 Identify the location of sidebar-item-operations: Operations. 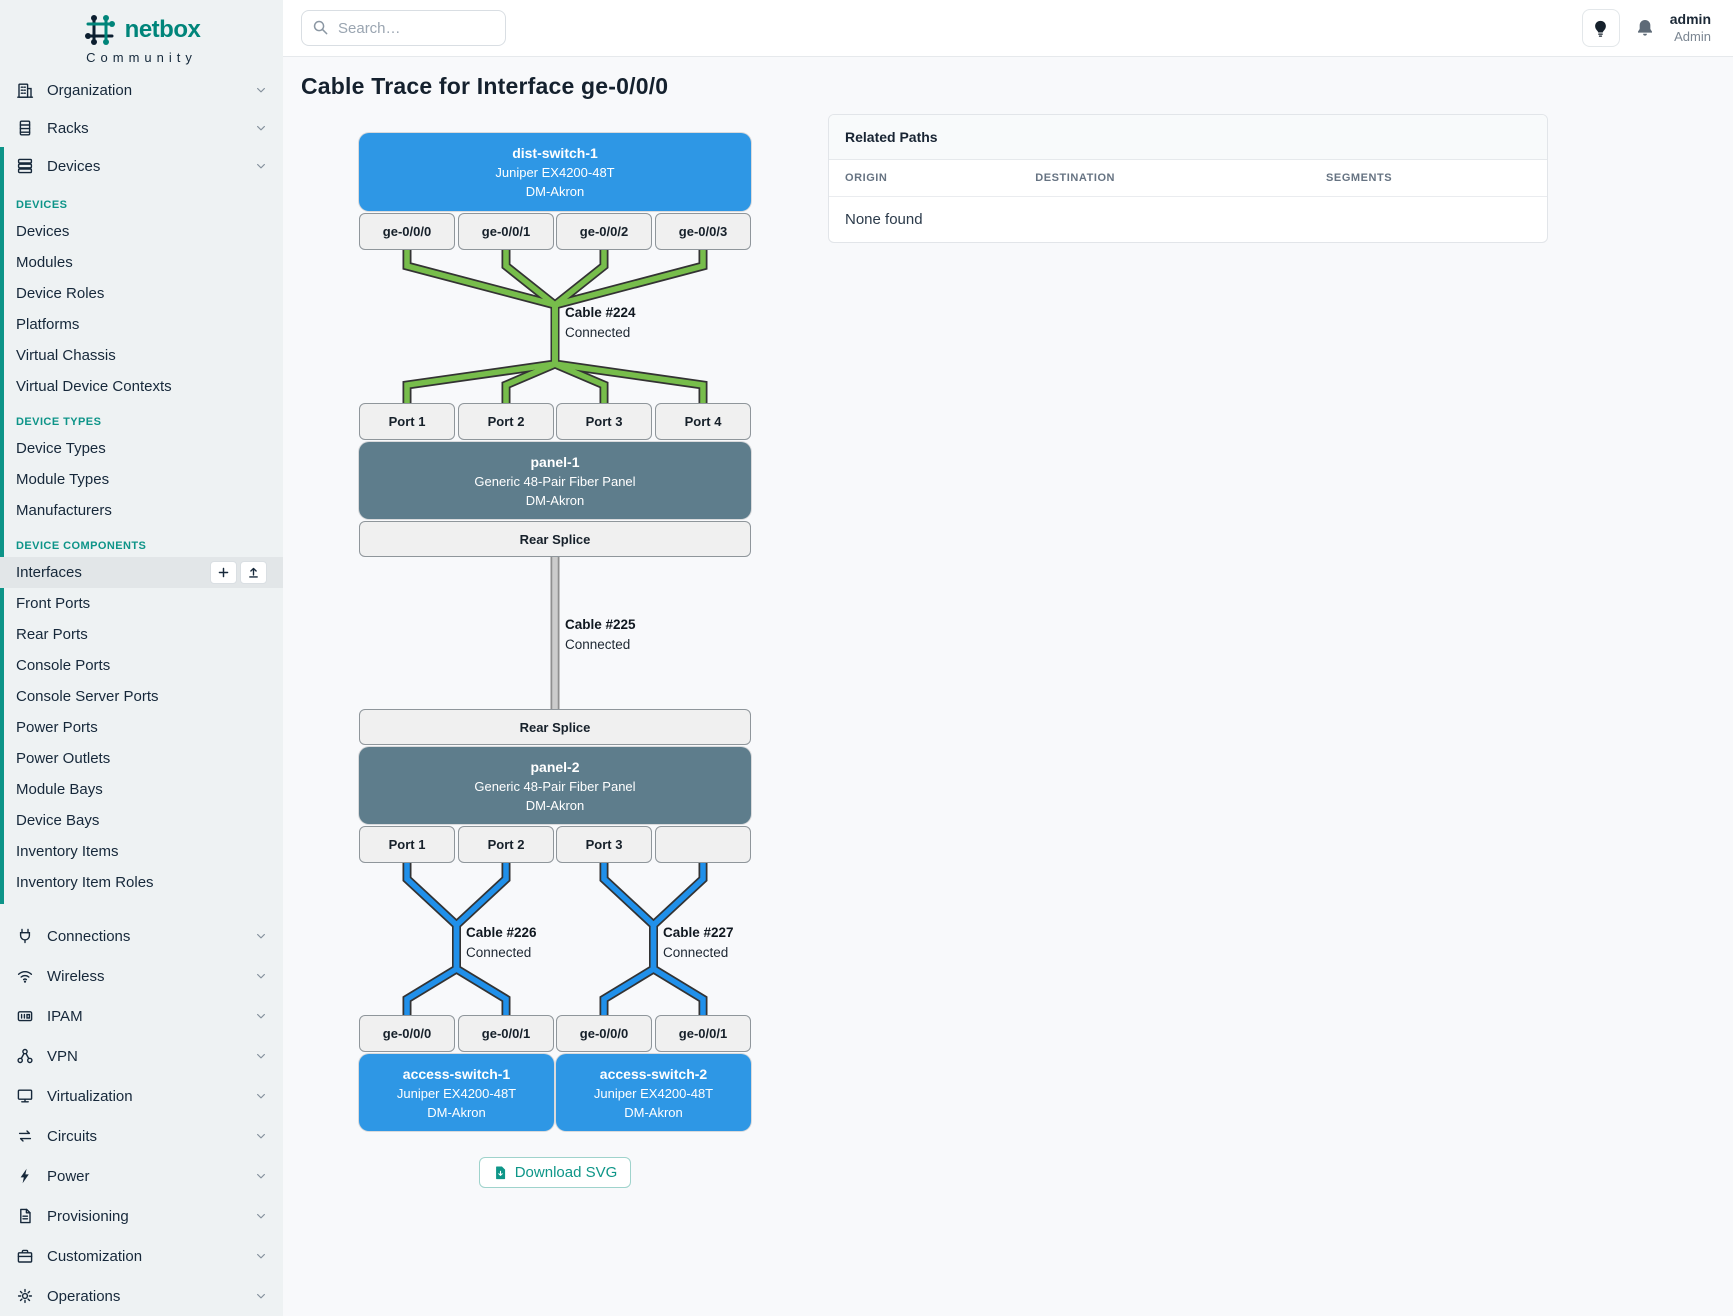
(141, 1296).